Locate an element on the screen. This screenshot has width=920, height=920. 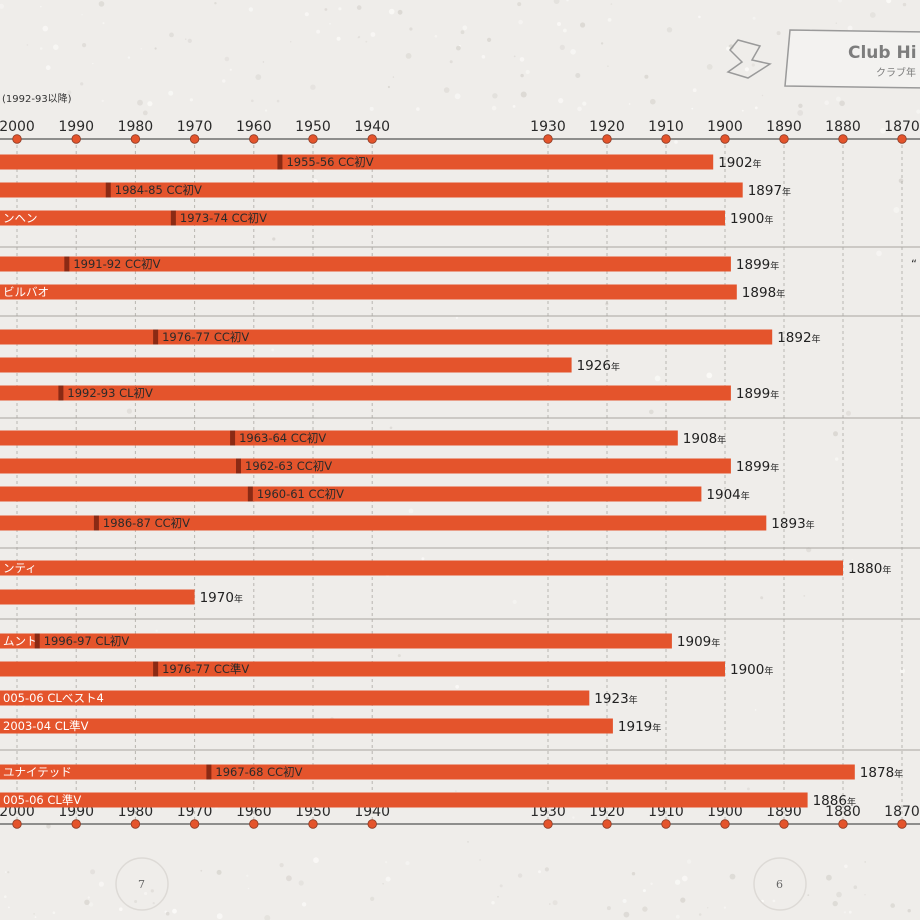
founded-label: 1900年 is located at coordinates (751, 219).